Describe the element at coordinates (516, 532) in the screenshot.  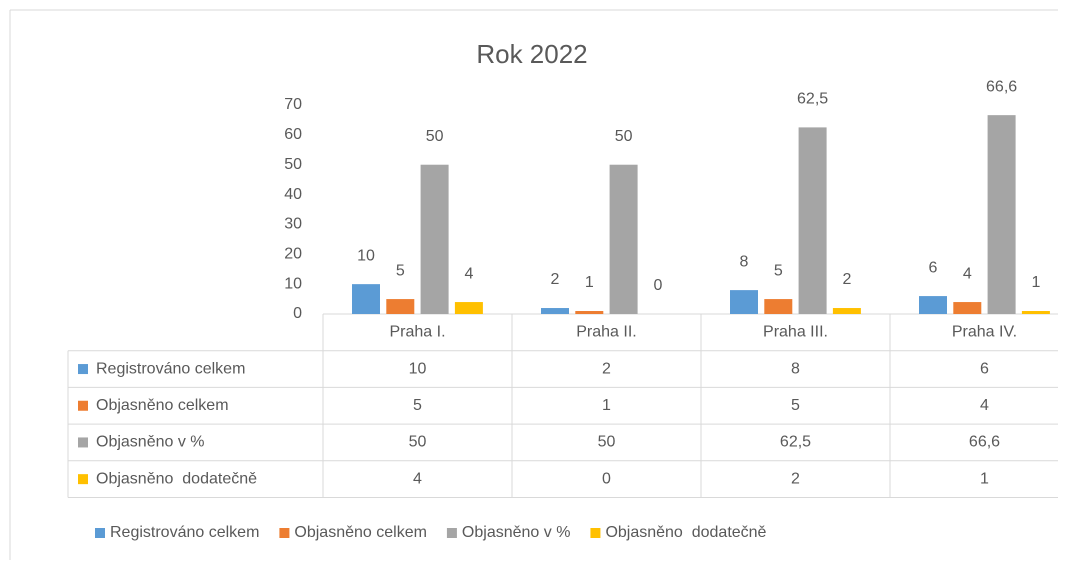
I see `legend-label: Objasněno v %` at that location.